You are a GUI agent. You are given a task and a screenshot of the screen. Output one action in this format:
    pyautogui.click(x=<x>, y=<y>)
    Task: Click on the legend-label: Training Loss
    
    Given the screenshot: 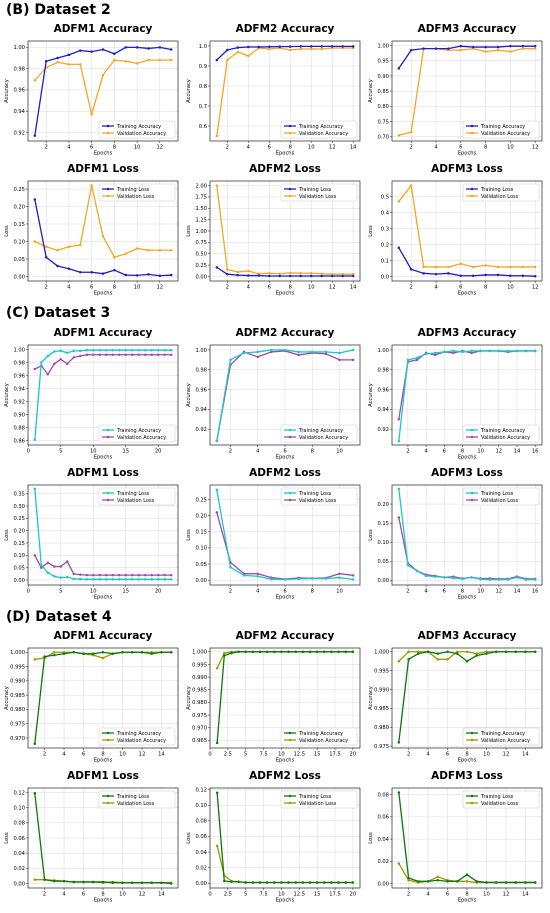 What is the action you would take?
    pyautogui.click(x=315, y=797)
    